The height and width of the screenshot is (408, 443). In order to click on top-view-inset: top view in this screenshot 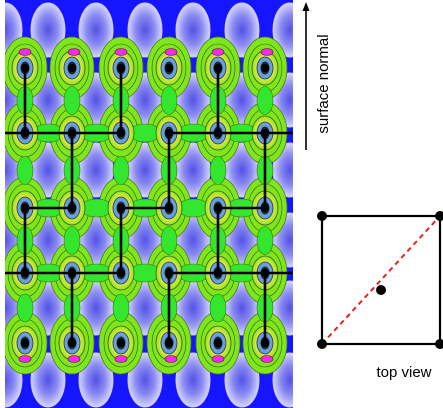, I will do `click(380, 296)`.